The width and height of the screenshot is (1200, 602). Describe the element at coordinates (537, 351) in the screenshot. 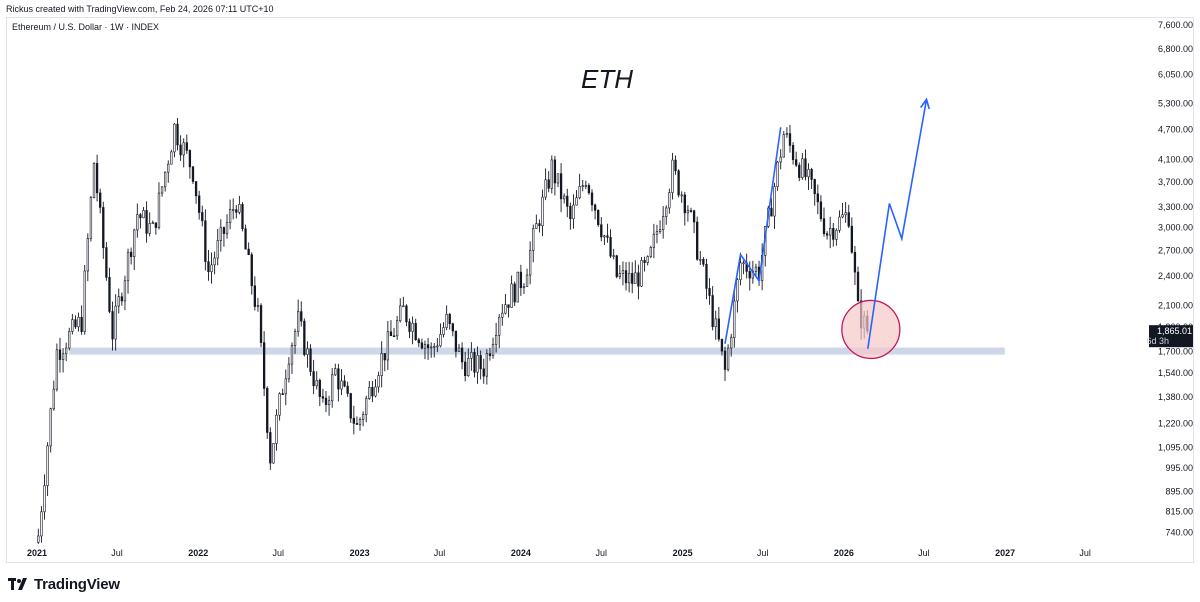

I see `support-zone-layer` at that location.